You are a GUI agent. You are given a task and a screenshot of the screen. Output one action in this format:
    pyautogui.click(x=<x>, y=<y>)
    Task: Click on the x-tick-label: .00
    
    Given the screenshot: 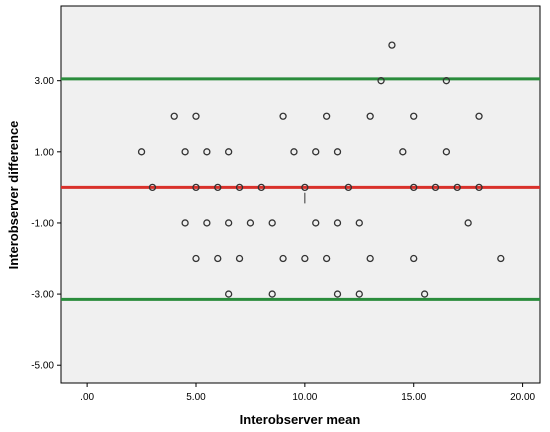 What is the action you would take?
    pyautogui.click(x=87, y=397)
    